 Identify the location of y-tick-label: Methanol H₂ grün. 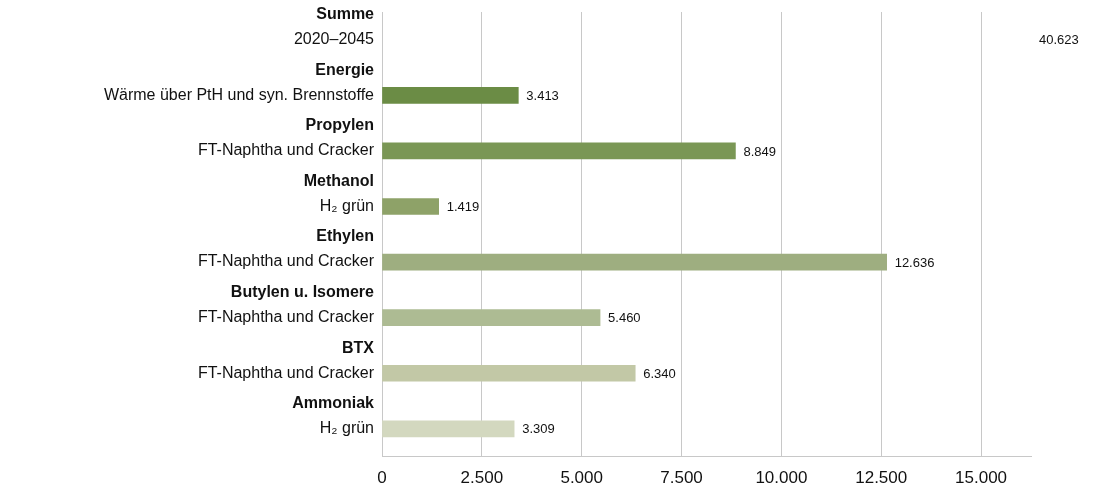
(338, 192).